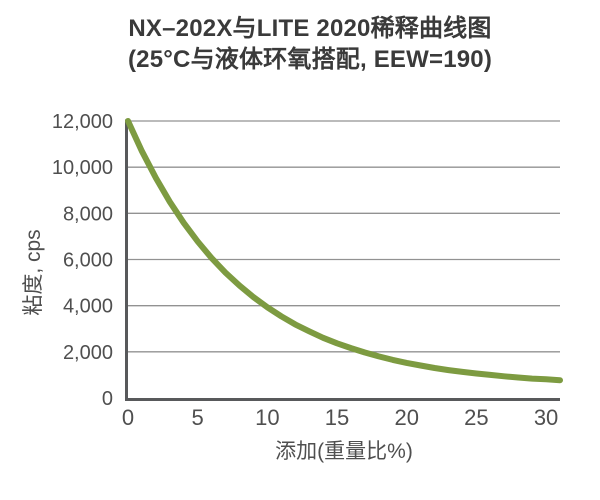 This screenshot has height=500, width=600. I want to click on y-tick-label: 0, so click(107, 399).